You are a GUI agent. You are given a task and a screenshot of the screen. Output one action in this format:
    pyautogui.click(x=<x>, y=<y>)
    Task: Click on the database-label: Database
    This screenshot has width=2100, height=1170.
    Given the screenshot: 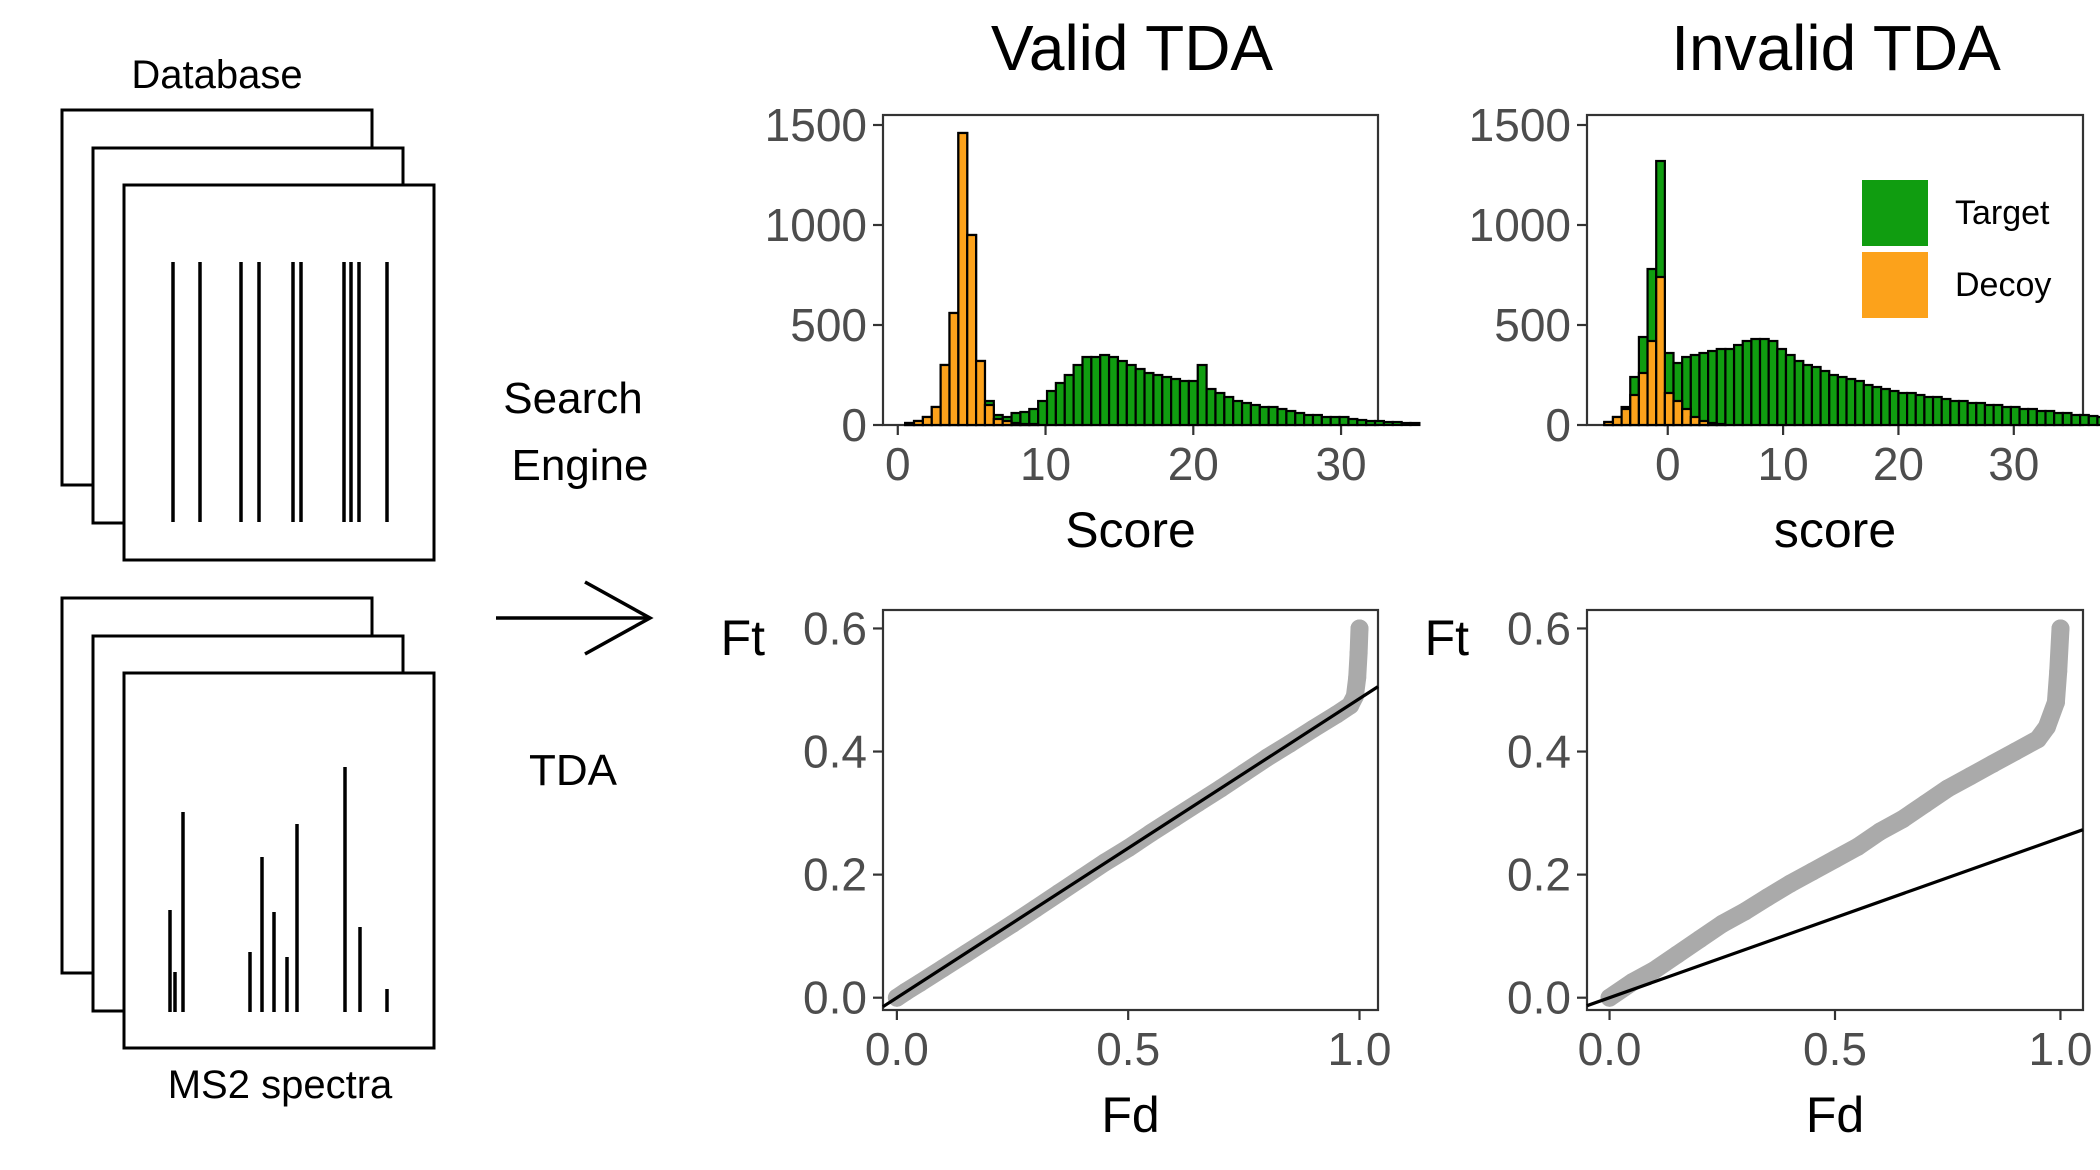 What is the action you would take?
    pyautogui.click(x=216, y=75)
    